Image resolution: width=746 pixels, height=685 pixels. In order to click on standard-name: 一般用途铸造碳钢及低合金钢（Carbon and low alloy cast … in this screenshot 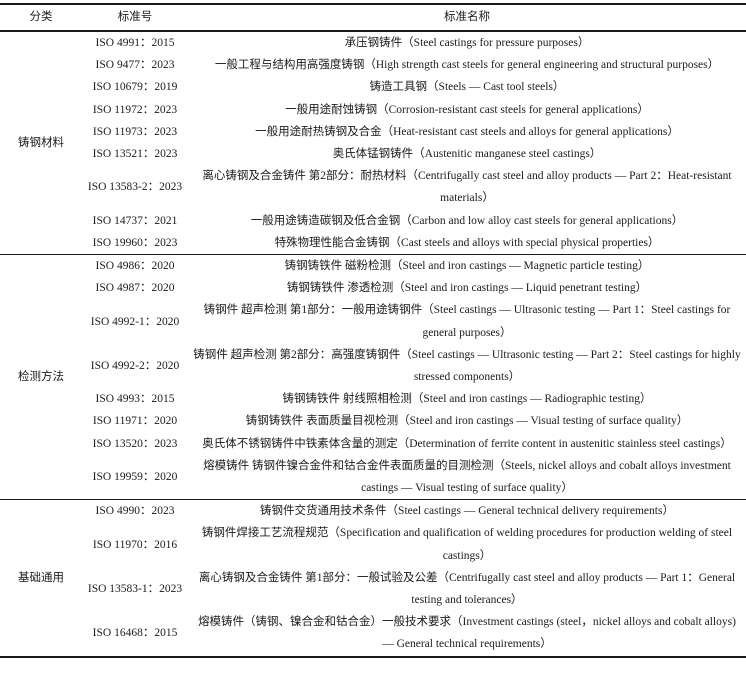, I will do `click(467, 220)`.